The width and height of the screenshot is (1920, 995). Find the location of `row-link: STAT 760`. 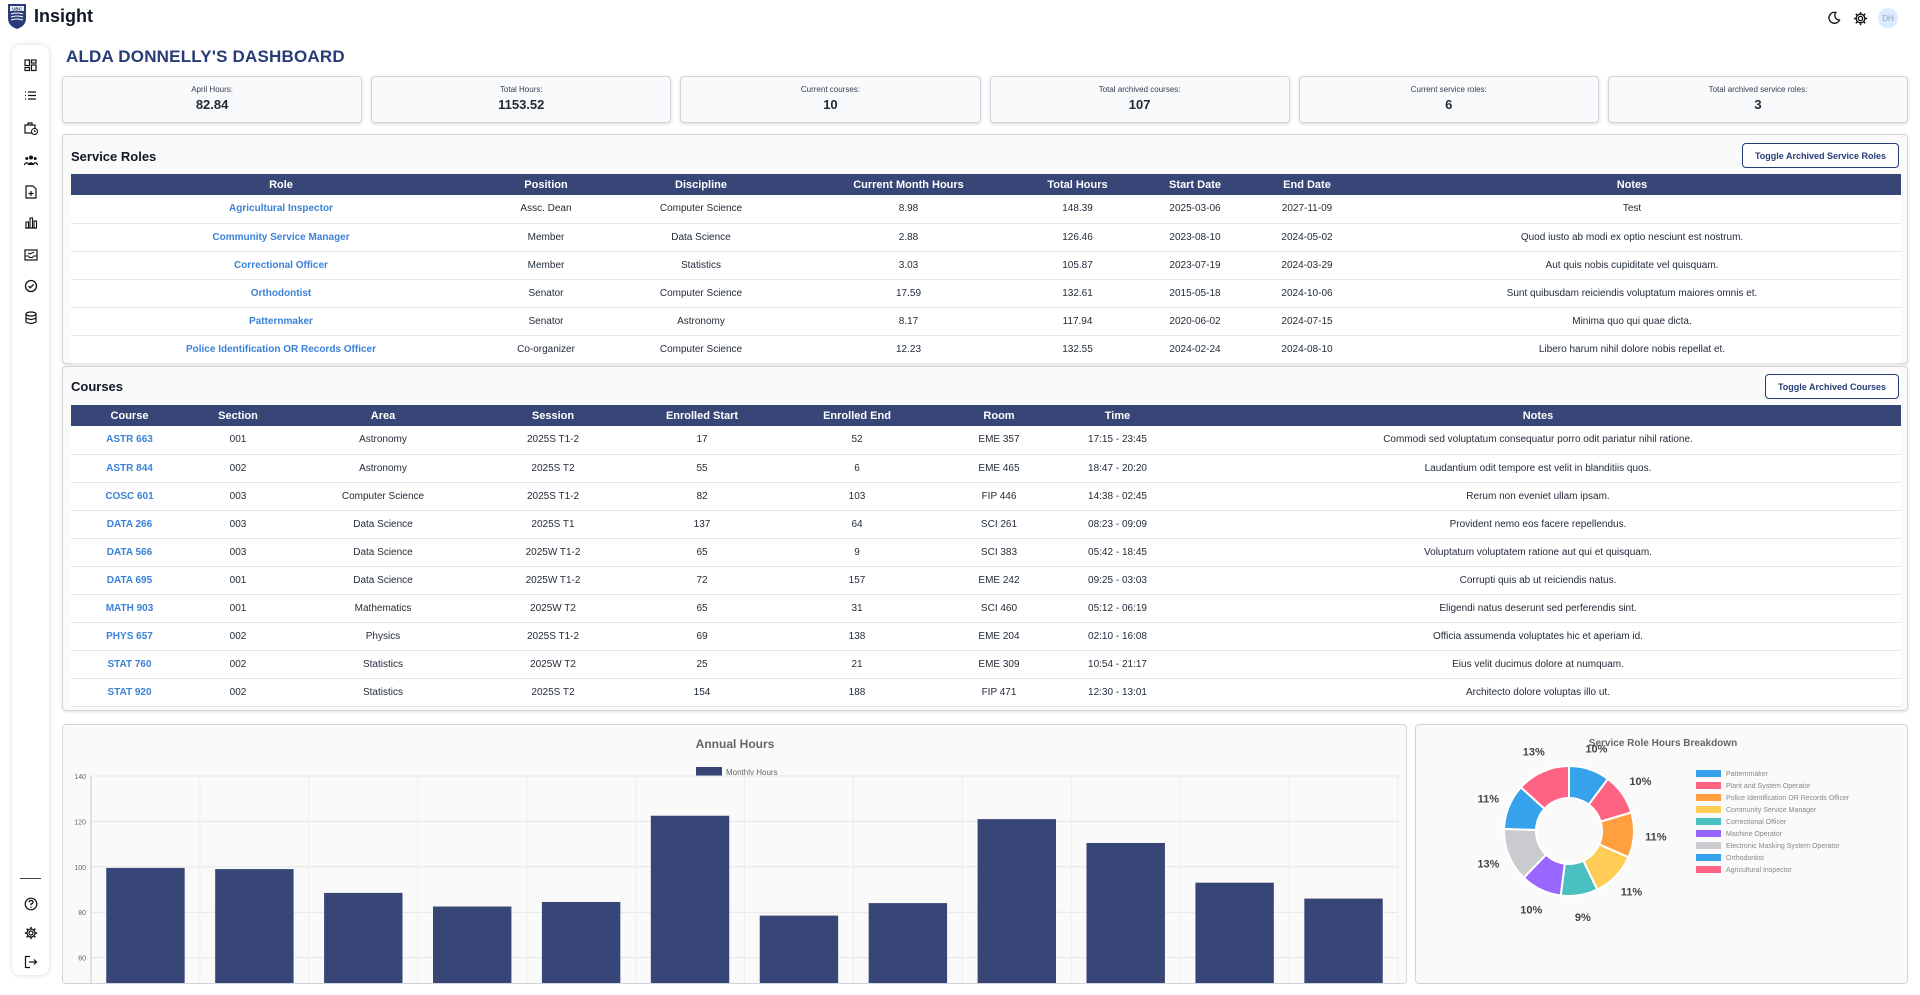

row-link: STAT 760 is located at coordinates (129, 664).